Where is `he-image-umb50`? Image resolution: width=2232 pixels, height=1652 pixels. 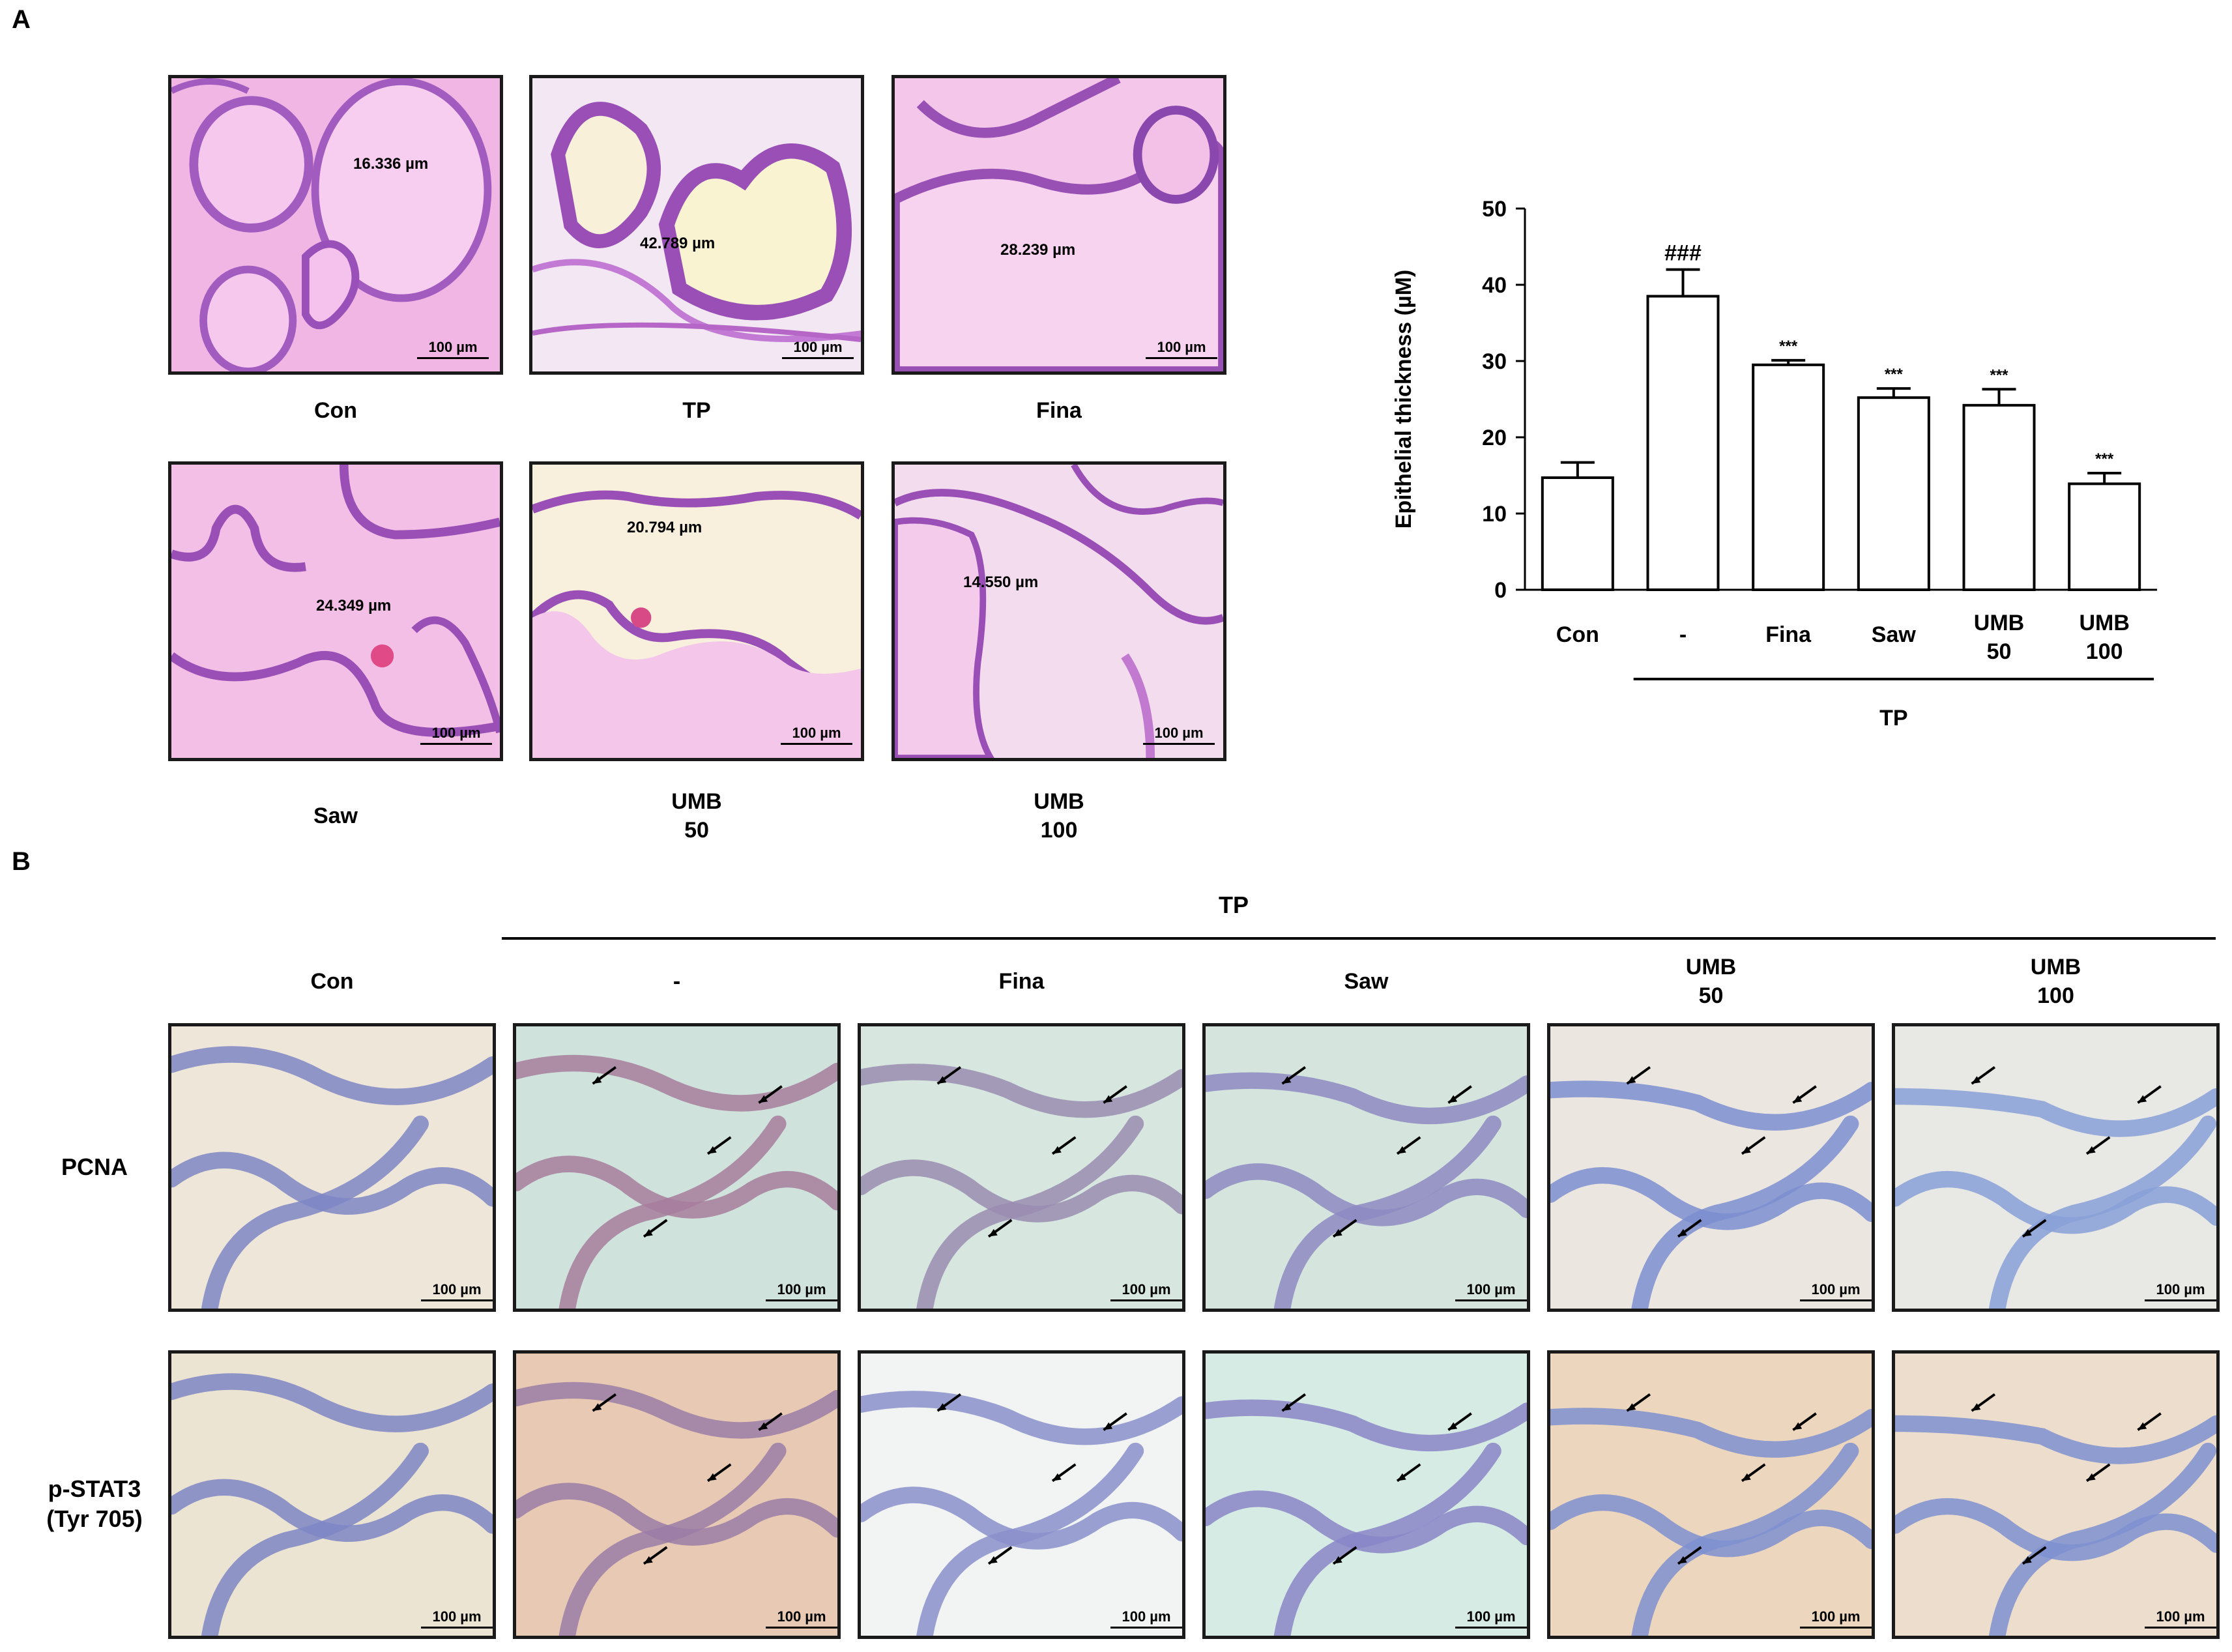
he-image-umb50 is located at coordinates (697, 611).